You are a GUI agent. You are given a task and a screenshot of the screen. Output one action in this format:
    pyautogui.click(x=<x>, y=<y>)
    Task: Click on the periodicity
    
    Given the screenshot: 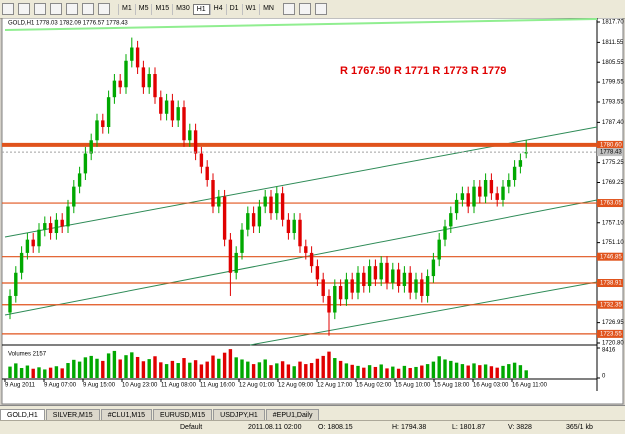 What is the action you would take?
    pyautogui.click(x=320, y=9)
    